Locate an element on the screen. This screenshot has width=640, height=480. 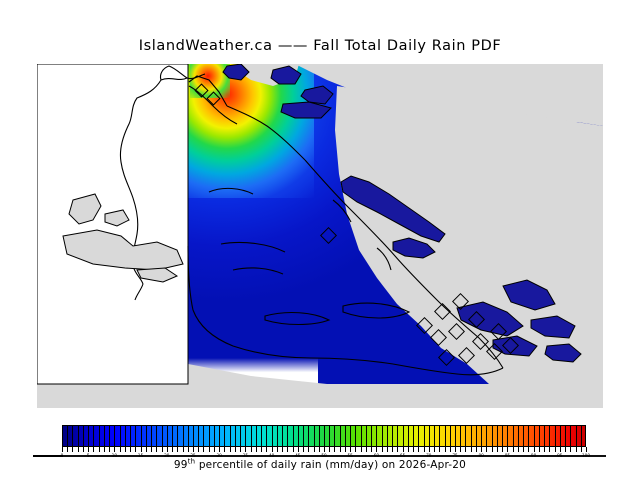
colorbar-frame is located at coordinates (324, 436).